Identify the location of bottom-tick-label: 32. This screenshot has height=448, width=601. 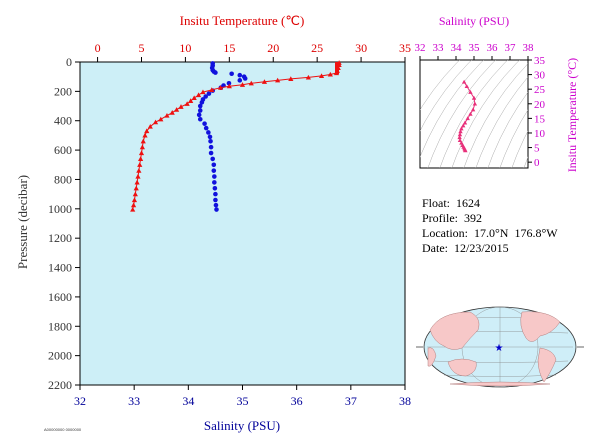
(80, 401).